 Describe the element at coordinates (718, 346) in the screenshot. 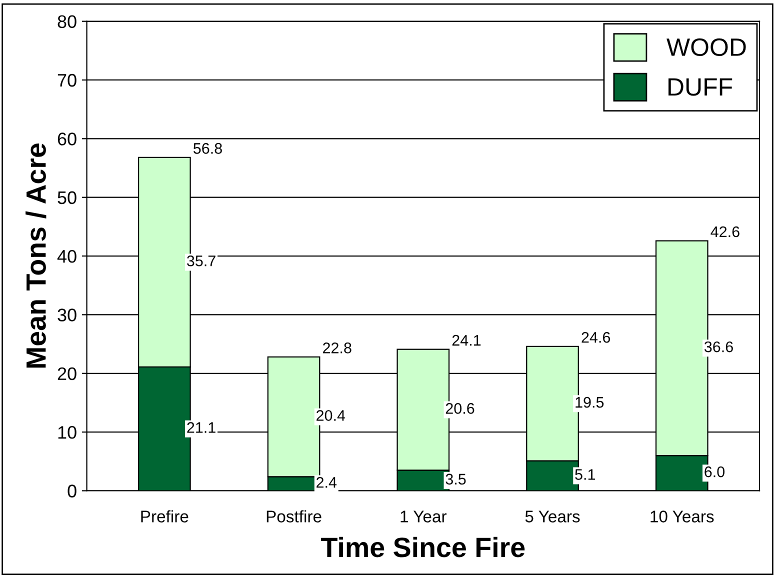

I see `data-label: 36.6` at that location.